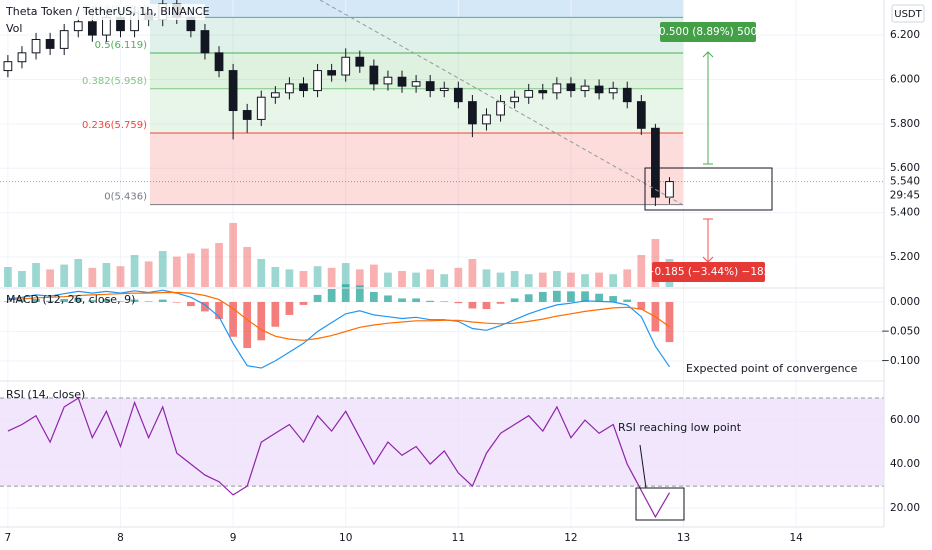 This screenshot has height=550, width=932. I want to click on rsi-annotation: RSI reaching low point, so click(680, 427).